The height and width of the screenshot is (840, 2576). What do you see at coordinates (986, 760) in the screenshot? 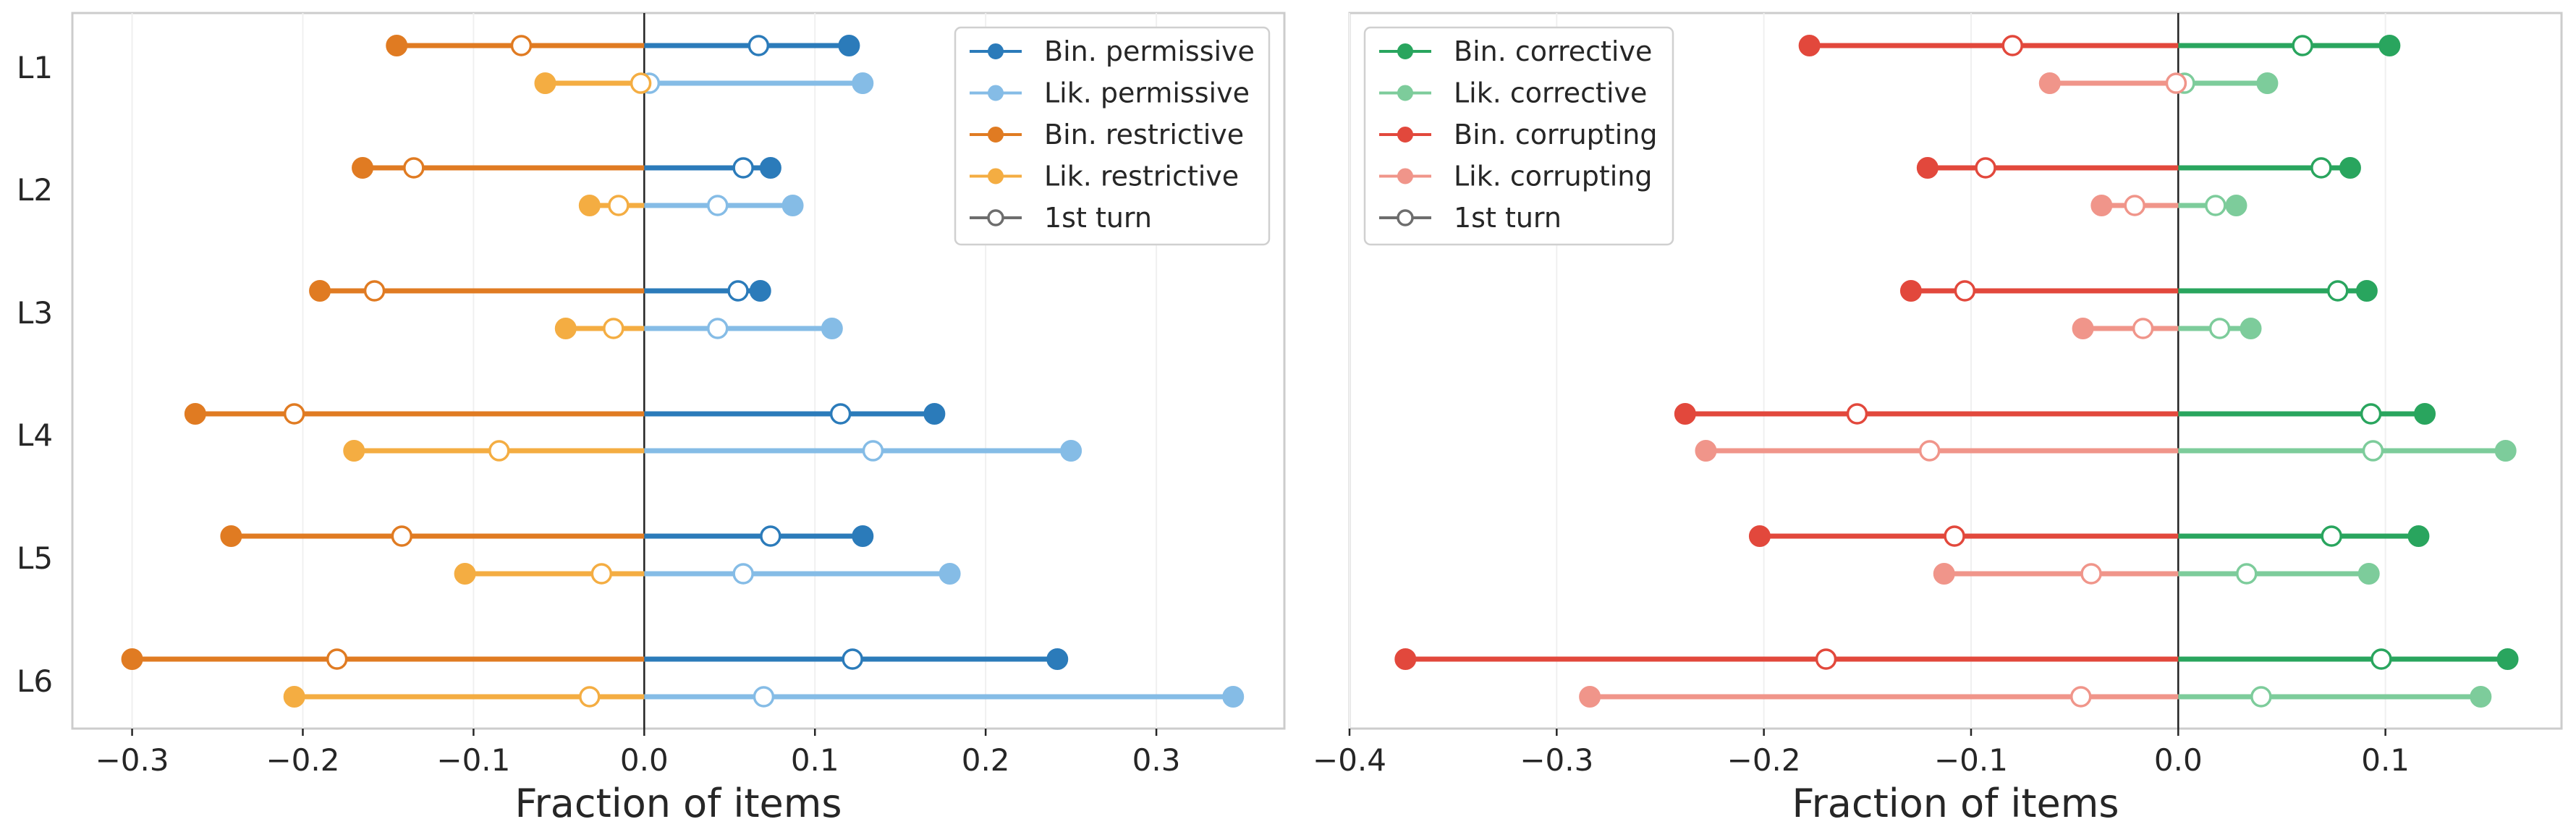
I see `x-tick-label: 0.2` at bounding box center [986, 760].